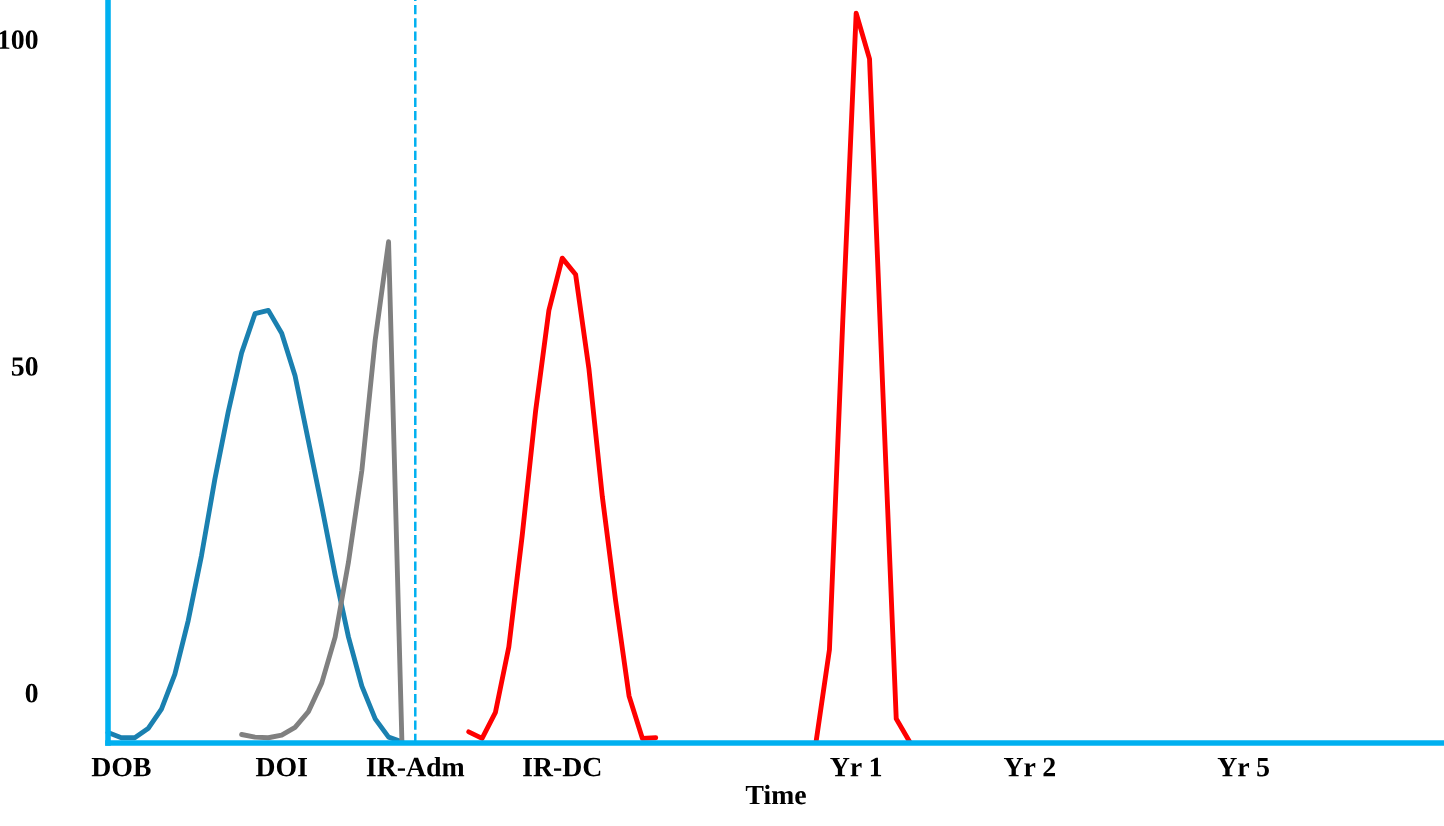 This screenshot has height=826, width=1444. What do you see at coordinates (281, 767) in the screenshot?
I see `x-tick-label: DOI` at bounding box center [281, 767].